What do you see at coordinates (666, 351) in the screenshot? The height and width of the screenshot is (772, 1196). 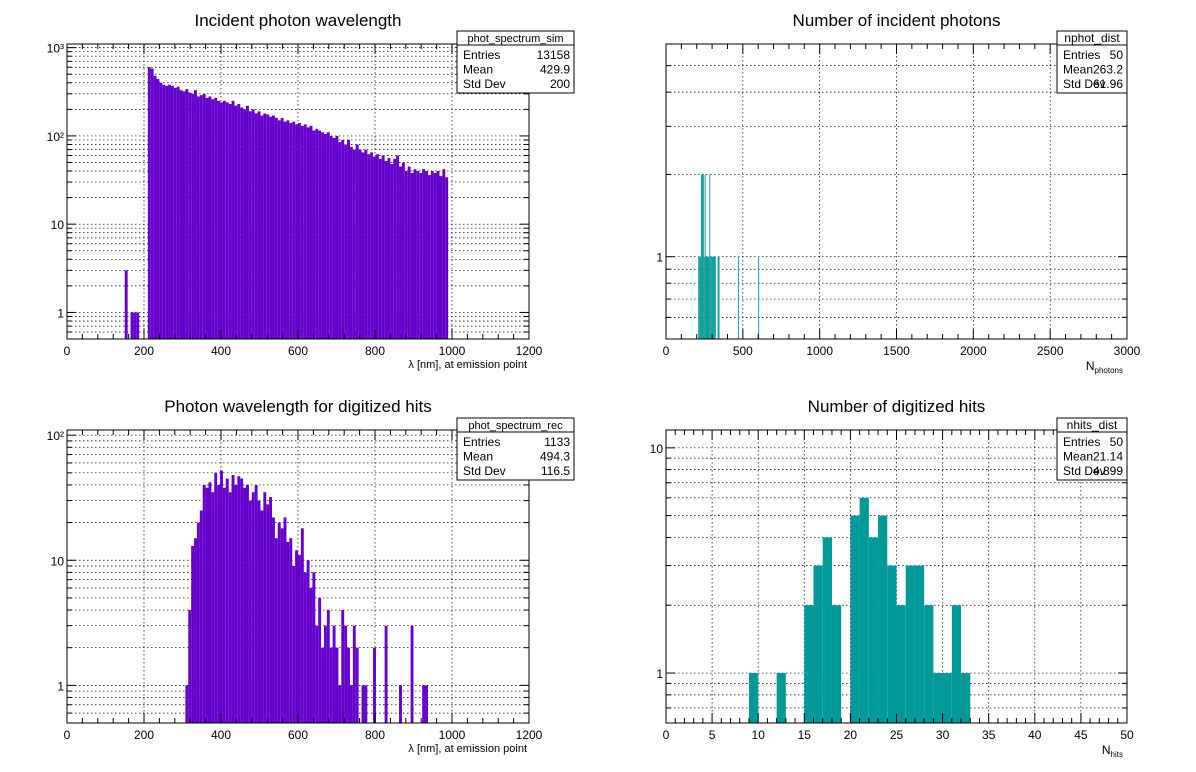 I see `x-tick-label: 0` at bounding box center [666, 351].